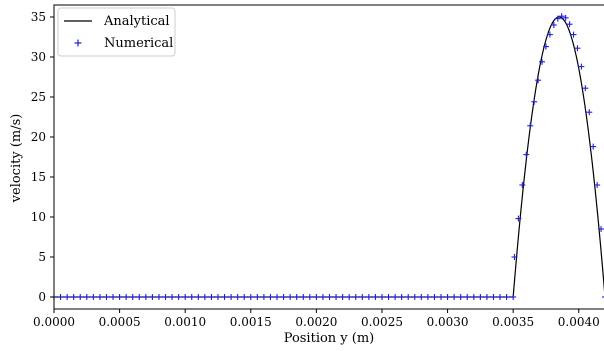 The image size is (604, 351). I want to click on legend-numerical-swatch, so click(78, 43).